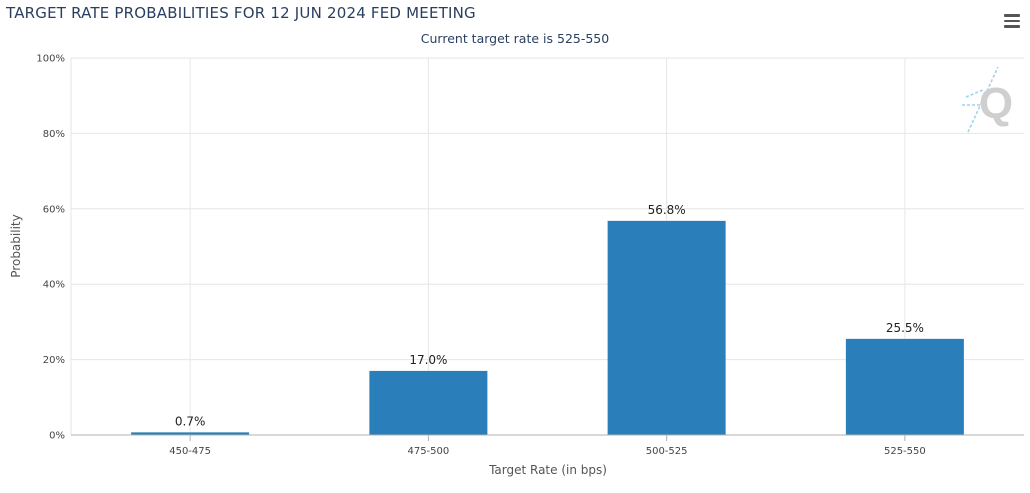  Describe the element at coordinates (190, 451) in the screenshot. I see `x-tick-label: 450-475` at that location.